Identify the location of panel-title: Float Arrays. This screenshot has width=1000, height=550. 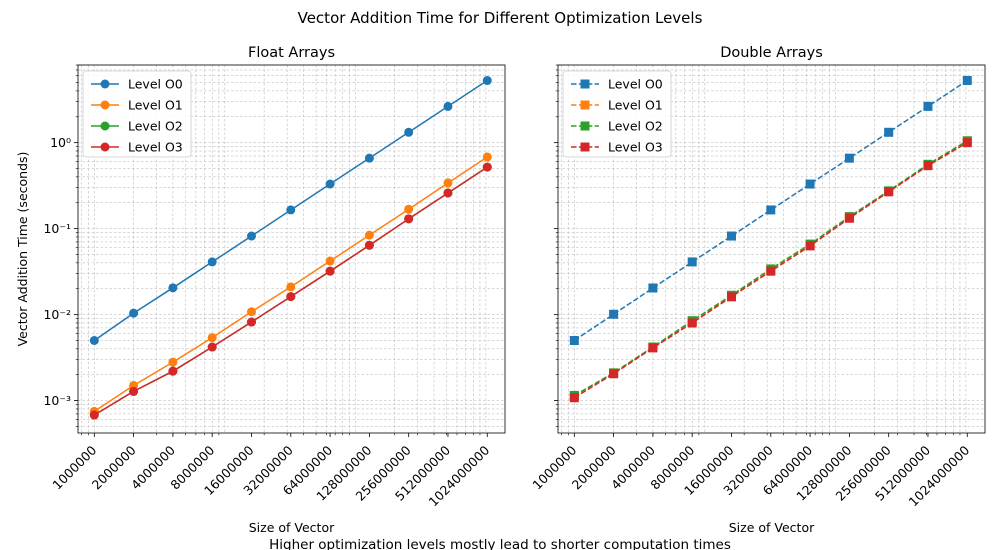
(291, 53).